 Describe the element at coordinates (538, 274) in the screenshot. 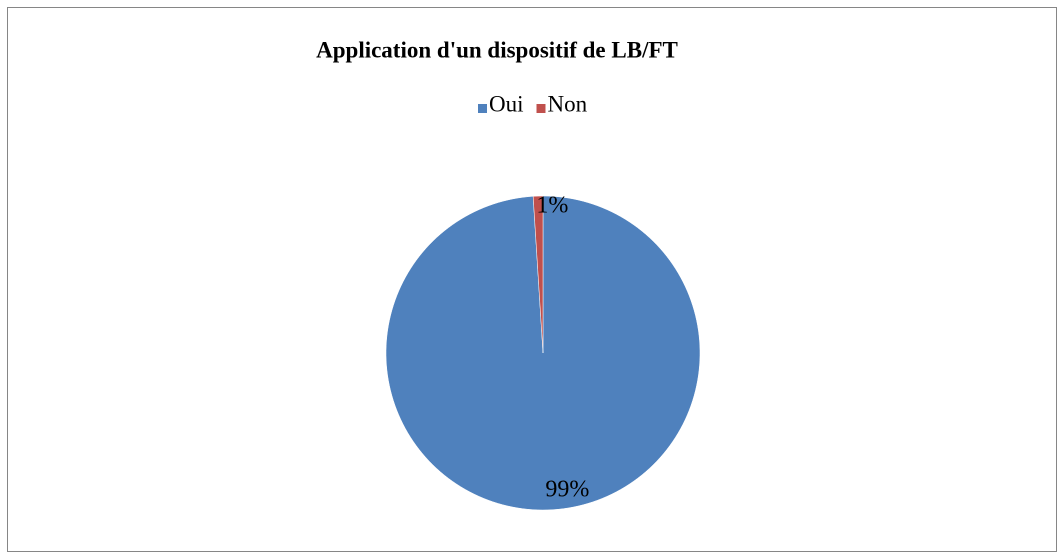

I see `pie-slice` at that location.